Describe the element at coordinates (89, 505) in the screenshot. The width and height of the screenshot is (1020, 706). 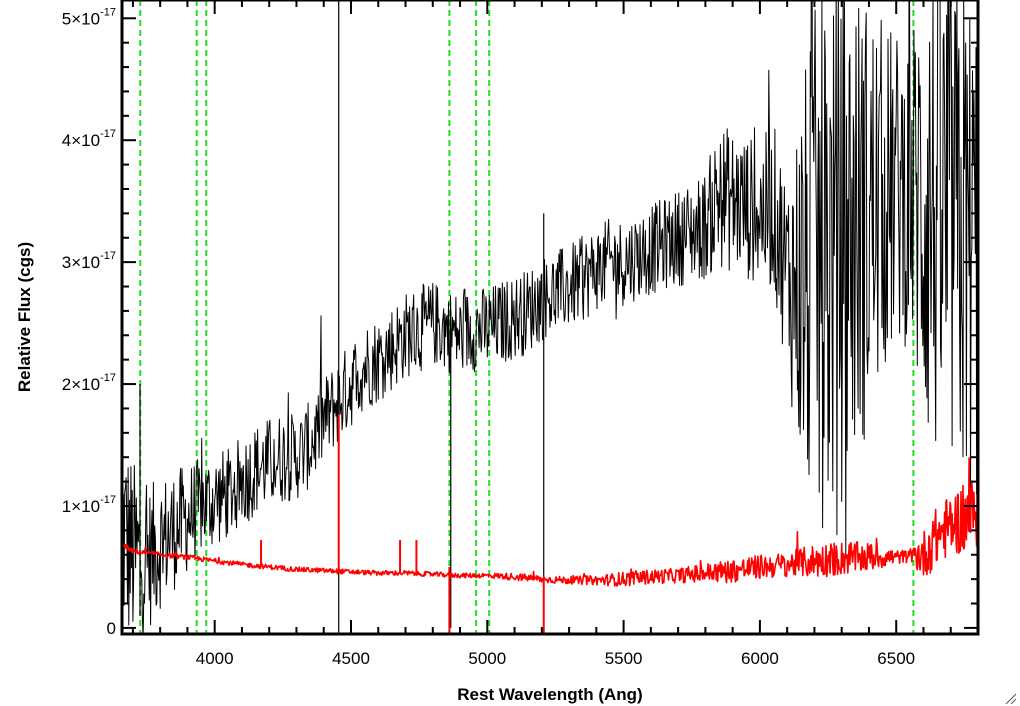
I see `y-tick-label: 1×10⁻¹⁷` at that location.